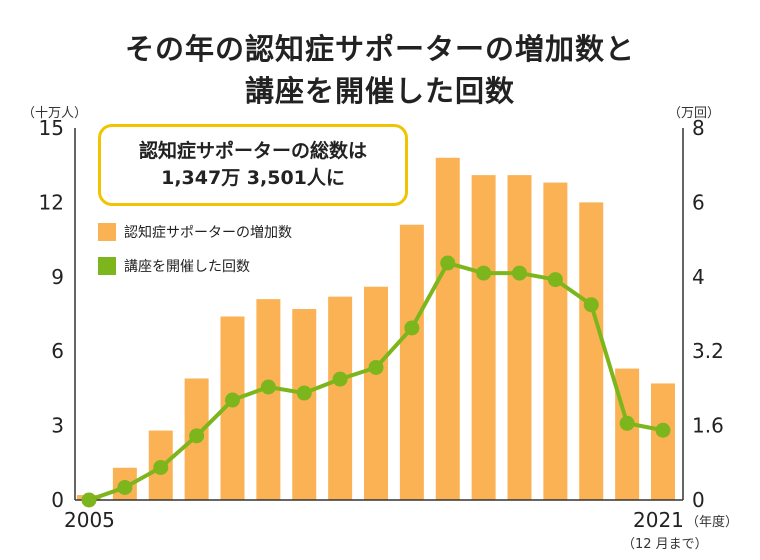 The image size is (760, 560). Describe the element at coordinates (658, 520) in the screenshot. I see `x-label-end: 2021` at that location.